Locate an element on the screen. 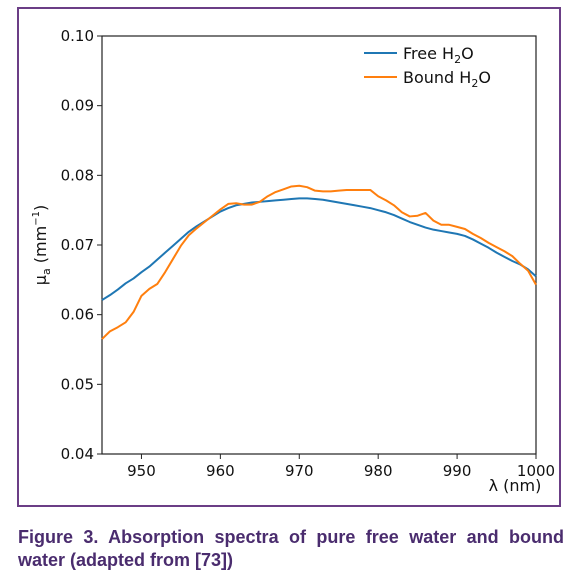 The width and height of the screenshot is (577, 583). y-axis-title-symbol: μ is located at coordinates (40, 280).